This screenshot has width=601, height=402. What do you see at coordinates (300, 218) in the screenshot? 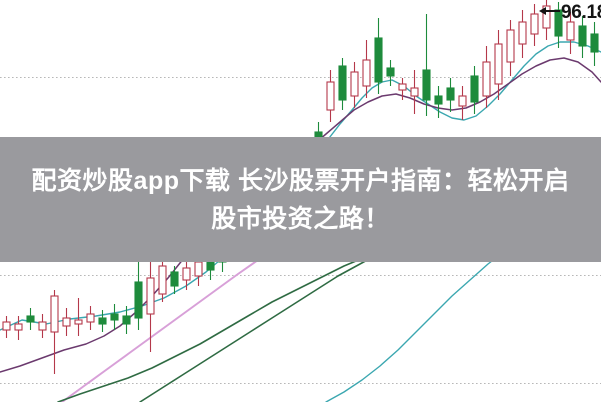
I see `overlay-title-line-2: 股市投资之路！` at bounding box center [300, 218].